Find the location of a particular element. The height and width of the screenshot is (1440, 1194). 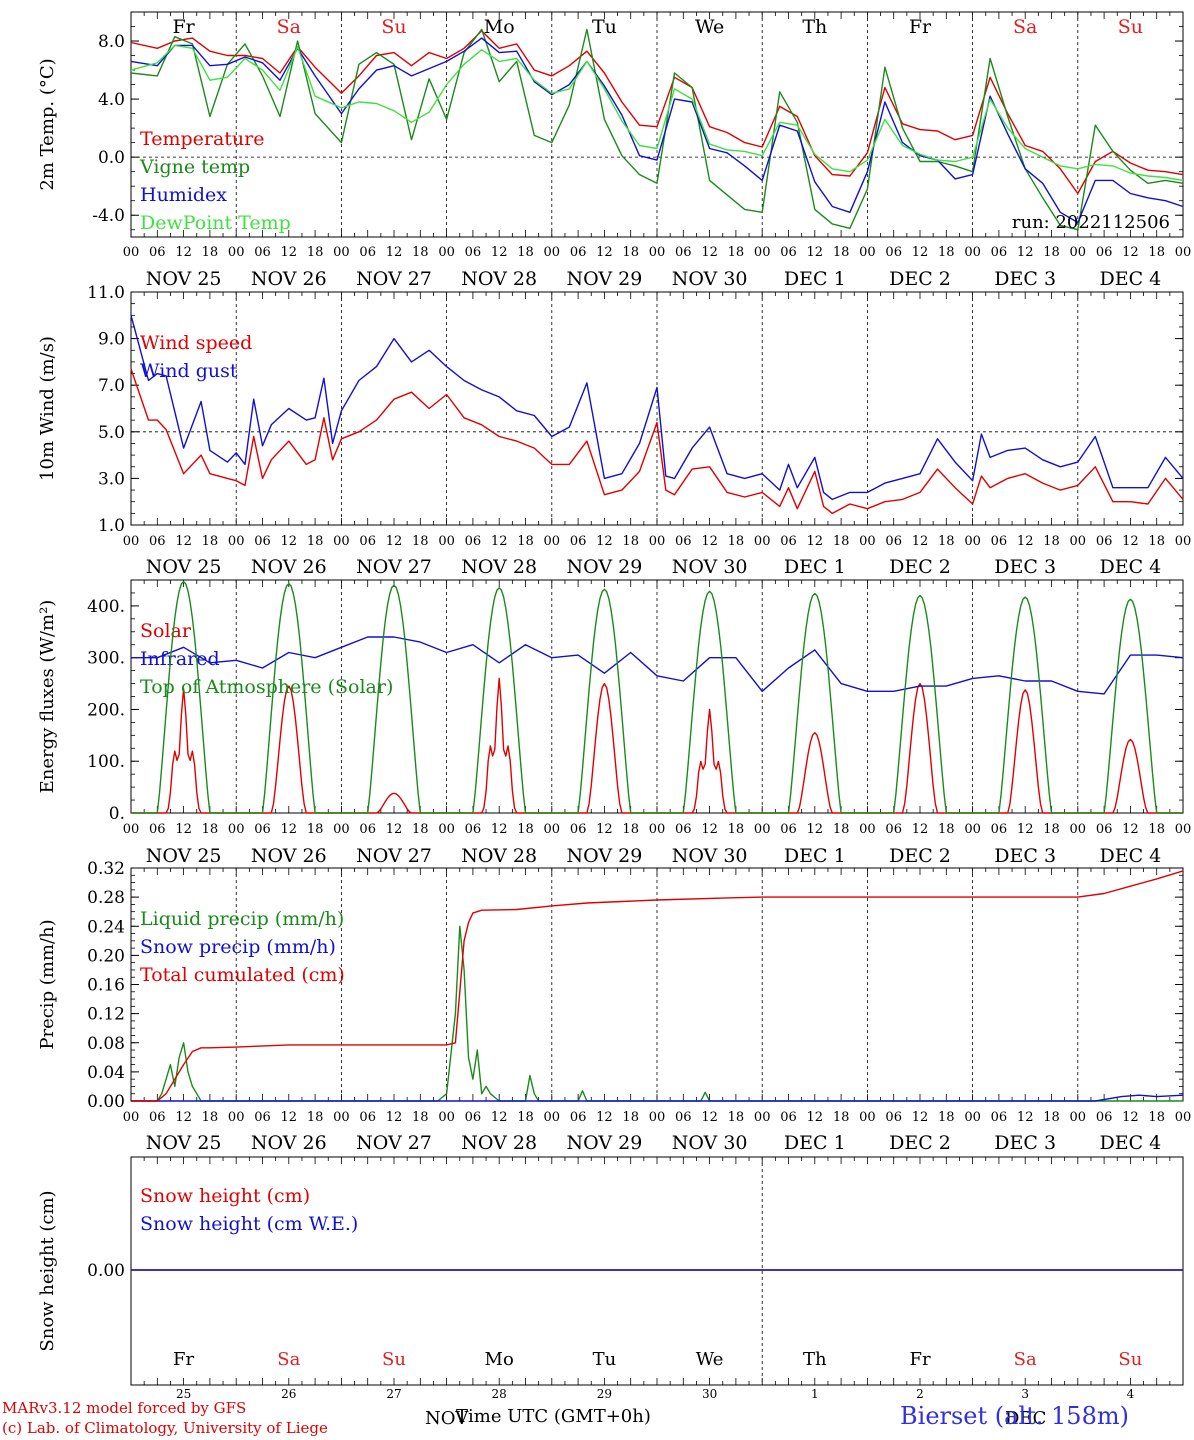

legend-entry: Humidex is located at coordinates (183, 195).